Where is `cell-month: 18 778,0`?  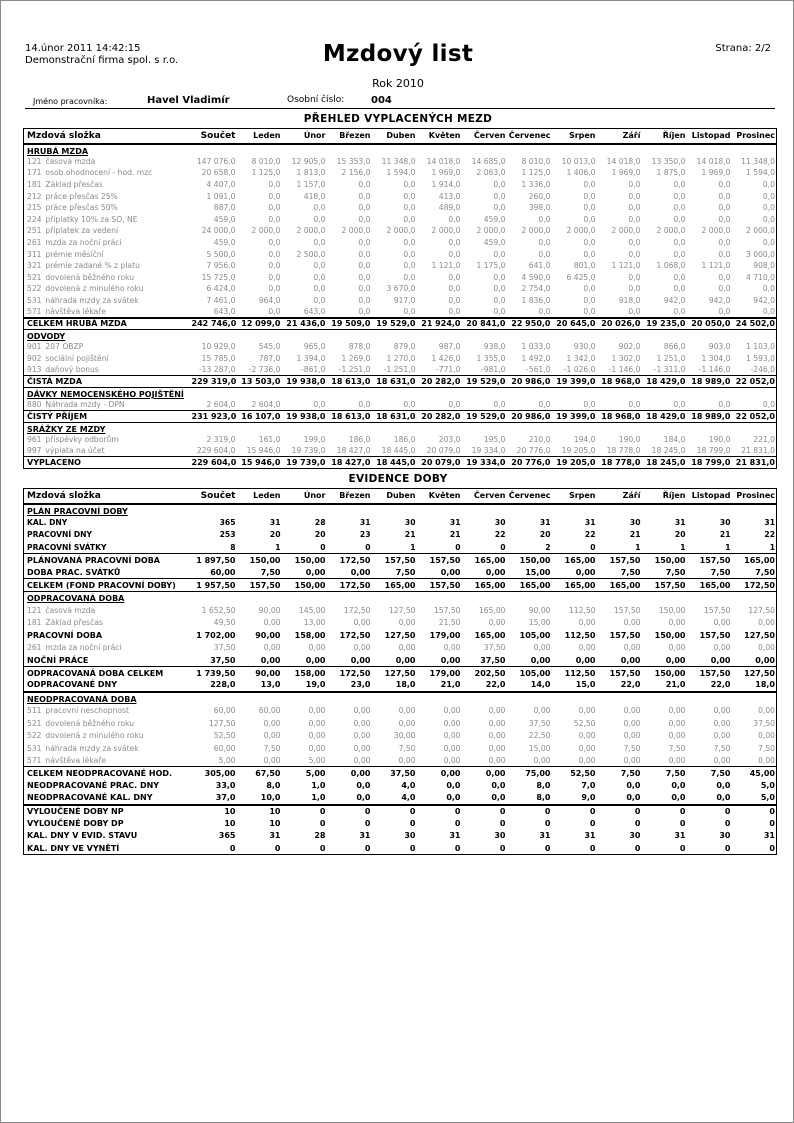 cell-month: 18 778,0 is located at coordinates (623, 451).